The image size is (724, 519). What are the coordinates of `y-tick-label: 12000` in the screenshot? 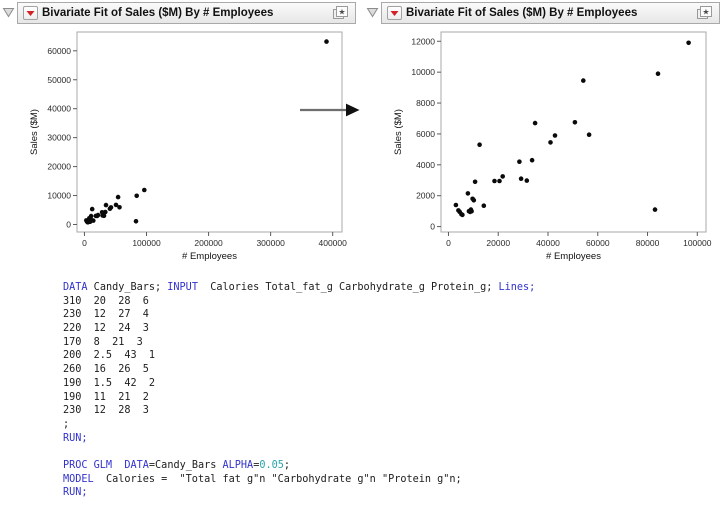 It's located at (423, 41).